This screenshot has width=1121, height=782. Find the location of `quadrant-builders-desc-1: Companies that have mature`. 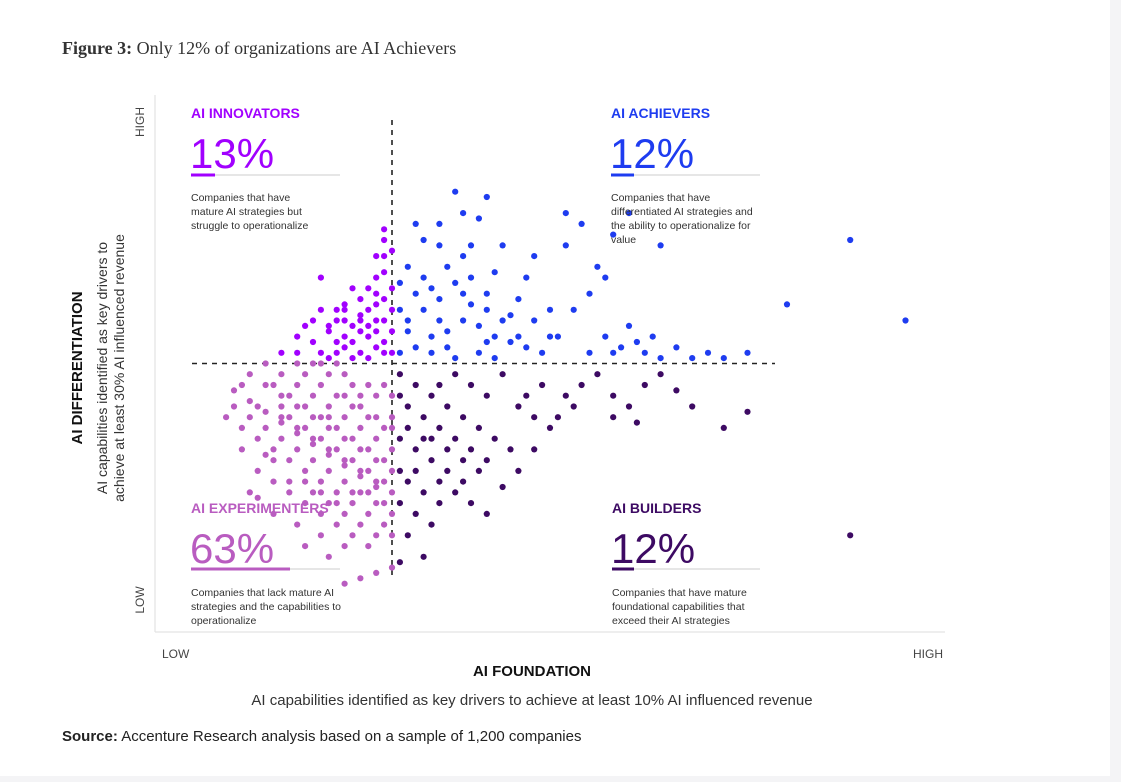

quadrant-builders-desc-1: Companies that have mature is located at coordinates (679, 593).